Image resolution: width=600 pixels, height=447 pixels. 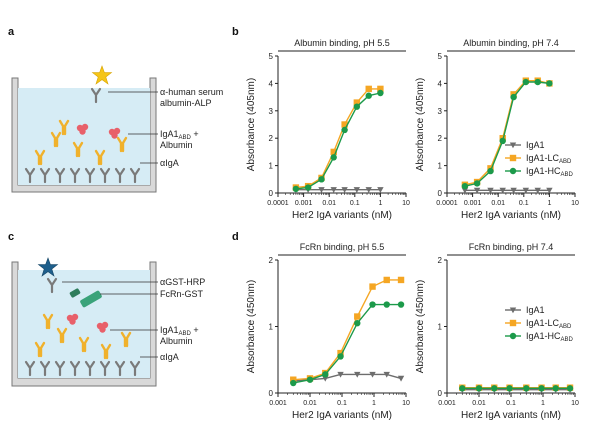 I want to click on panel-letter-b: b, so click(x=235, y=32).